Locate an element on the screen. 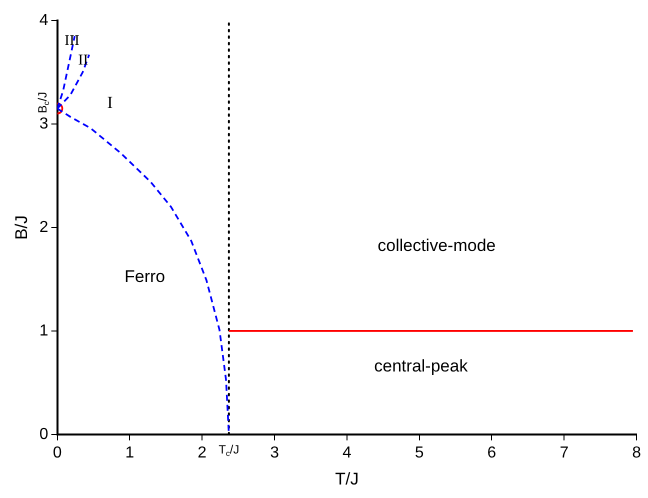 The height and width of the screenshot is (498, 648). annotation: Ferro is located at coordinates (145, 276).